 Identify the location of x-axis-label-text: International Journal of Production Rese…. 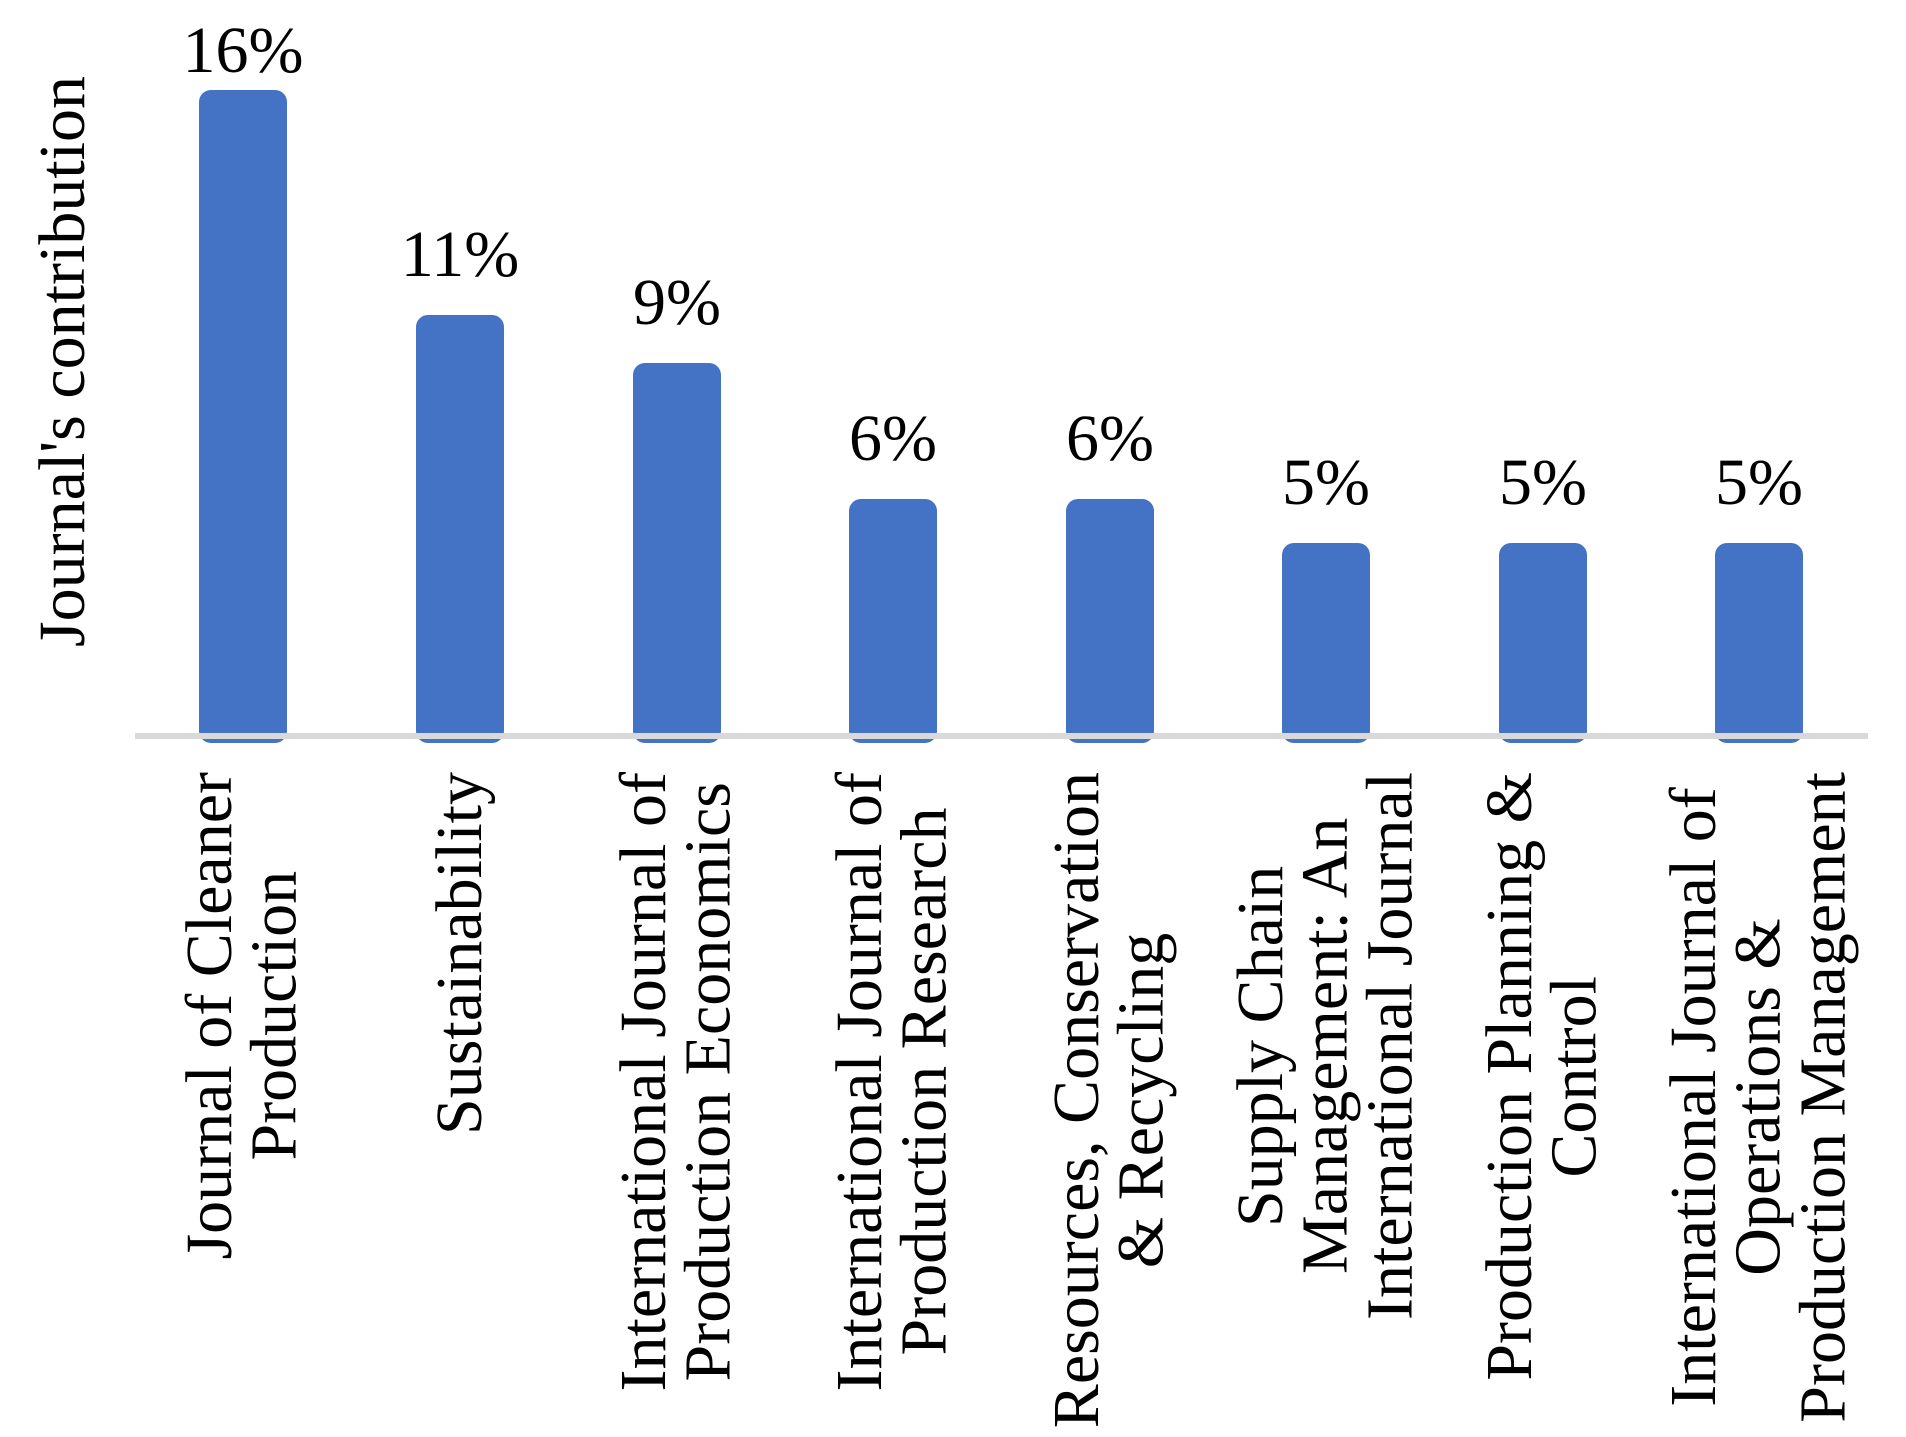
(892, 1082).